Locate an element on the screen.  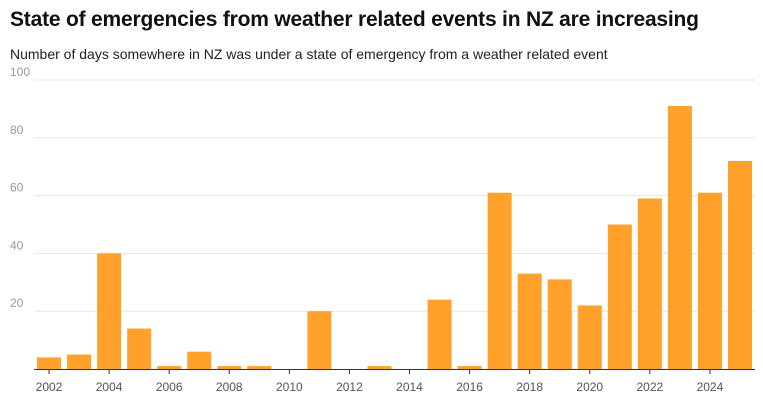
bar-2023 is located at coordinates (679, 237).